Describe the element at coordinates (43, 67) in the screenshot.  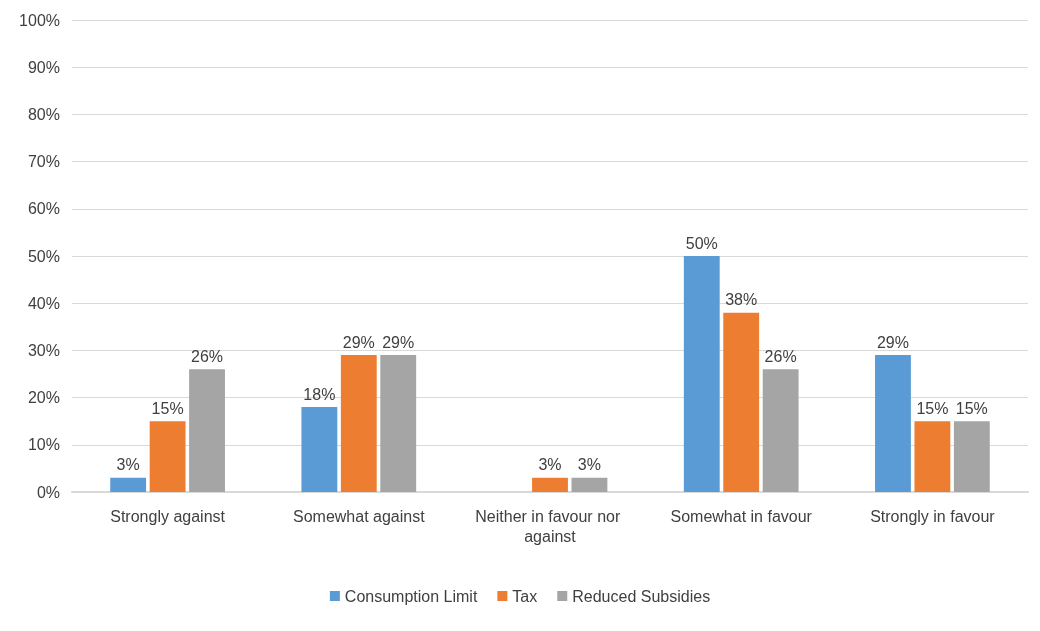
I see `y-tick-label: 90%` at that location.